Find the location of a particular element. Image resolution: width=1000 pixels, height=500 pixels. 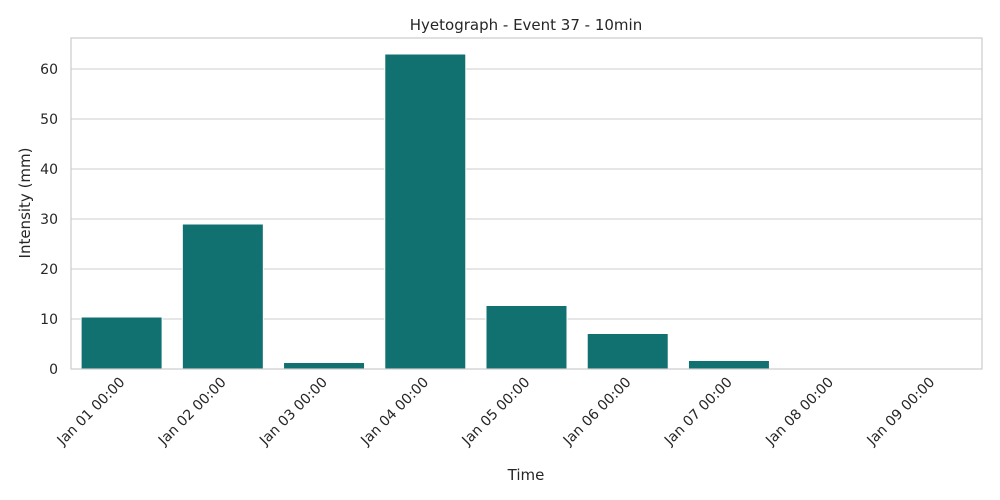

y-tick-label: 30 is located at coordinates (49, 220).